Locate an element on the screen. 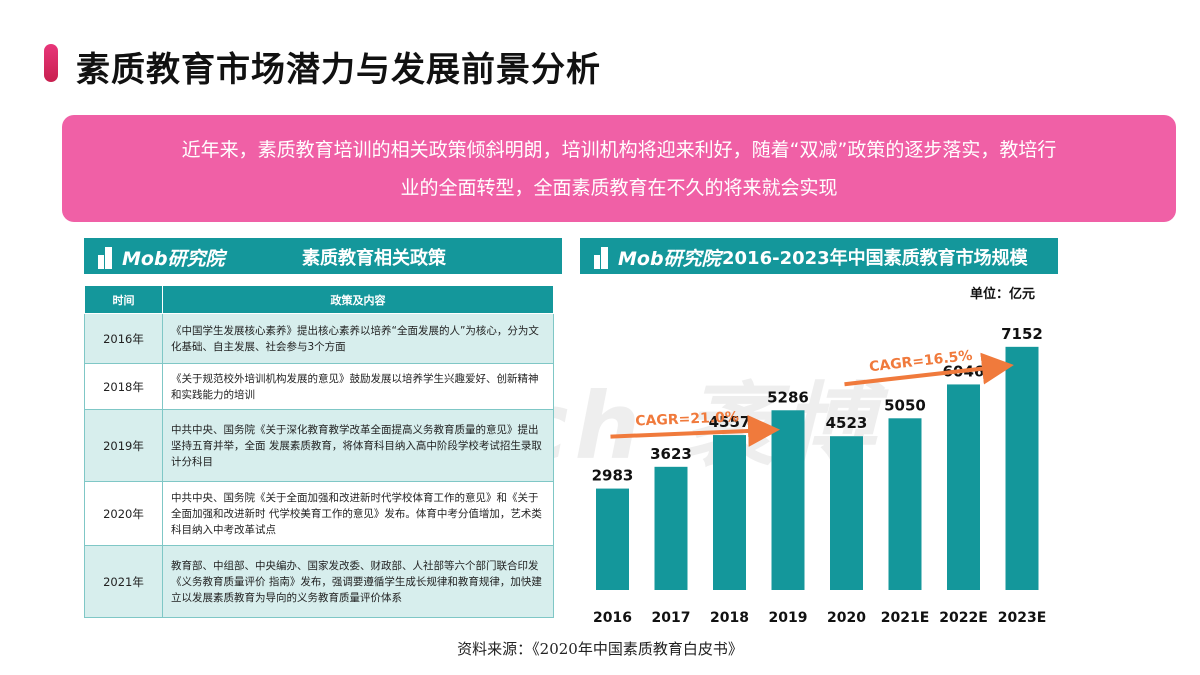 This screenshot has height=675, width=1200. data-label-2020: 4523 is located at coordinates (847, 423).